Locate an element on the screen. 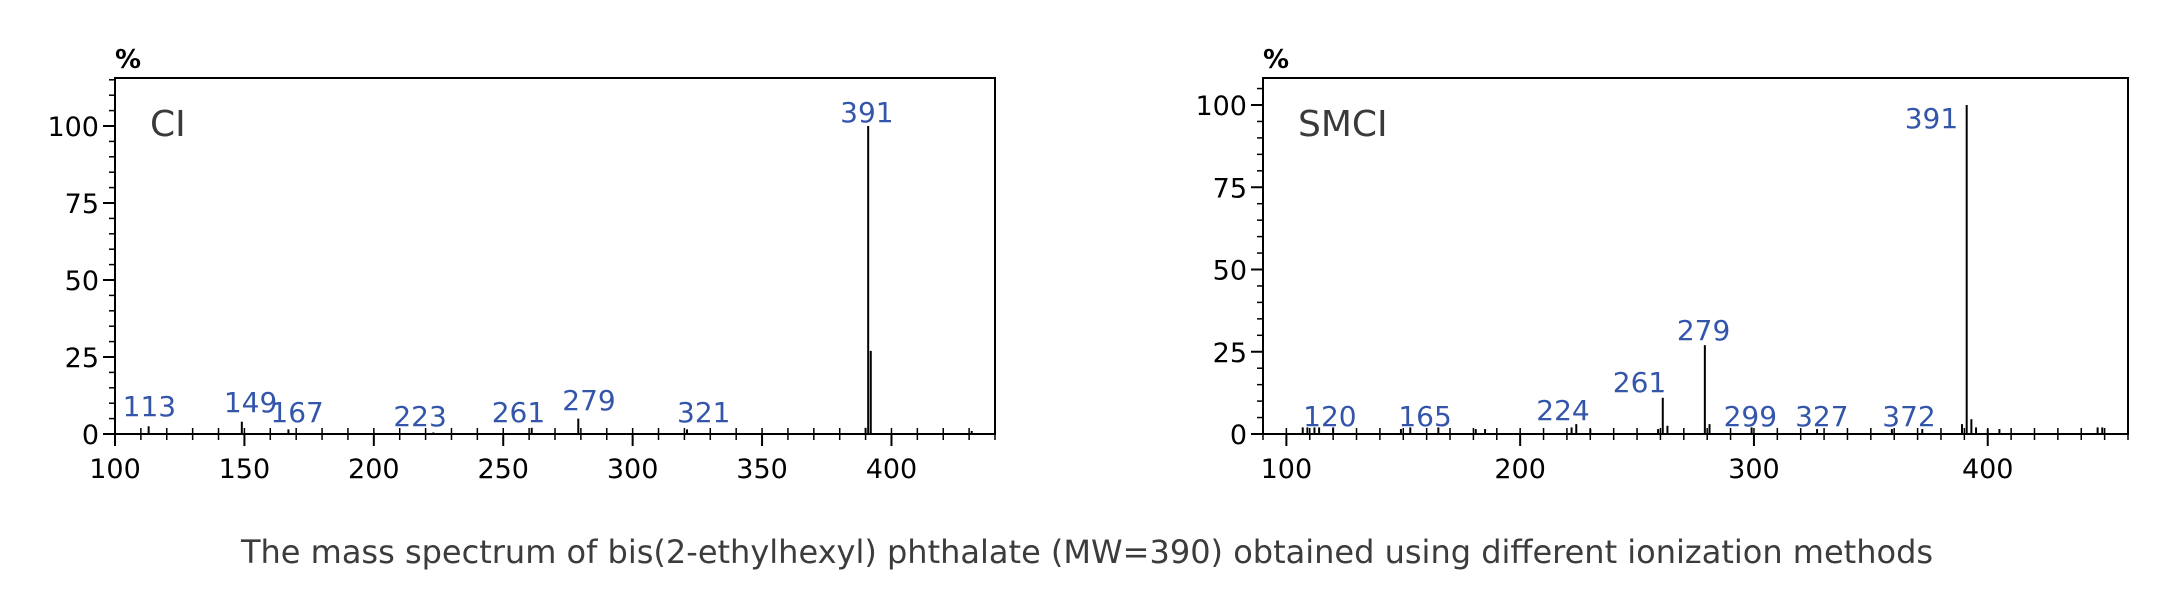 The width and height of the screenshot is (2174, 606). x-tick-label: 250 is located at coordinates (503, 469).